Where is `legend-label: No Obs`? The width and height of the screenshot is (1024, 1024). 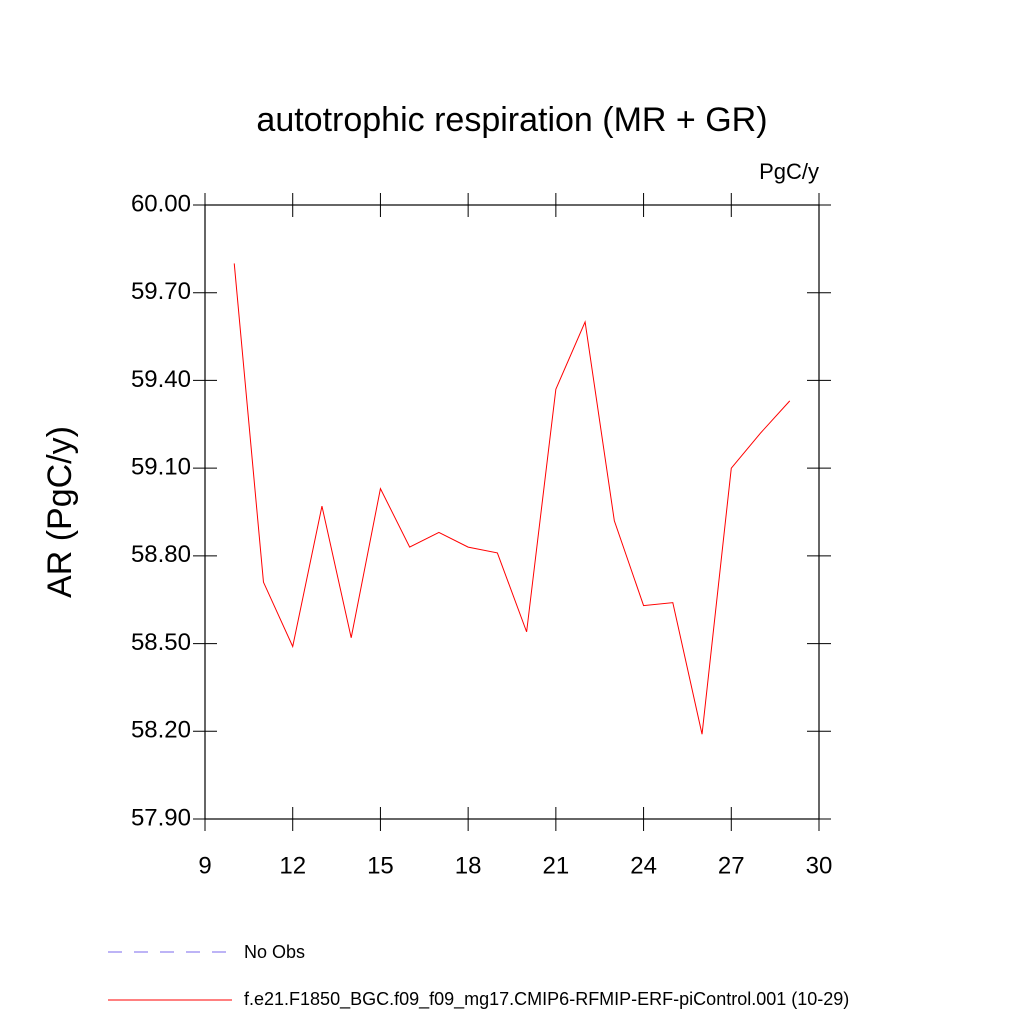
legend-label: No Obs is located at coordinates (274, 952).